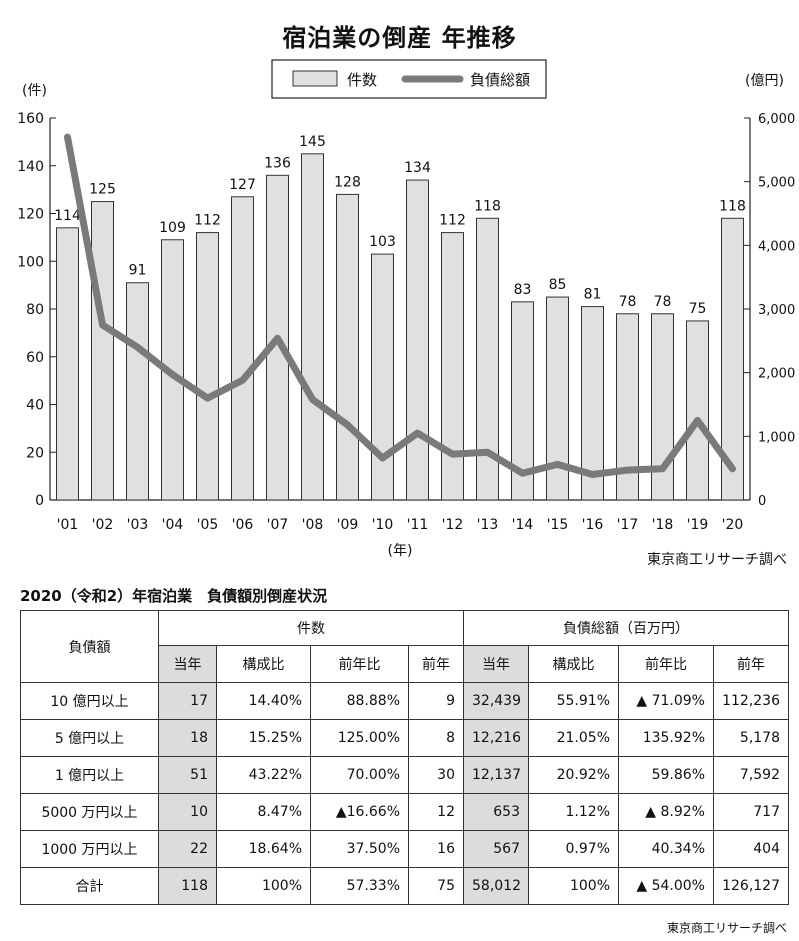 This screenshot has width=799, height=941. Describe the element at coordinates (628, 525) in the screenshot. I see `x-tick-label: '17` at that location.